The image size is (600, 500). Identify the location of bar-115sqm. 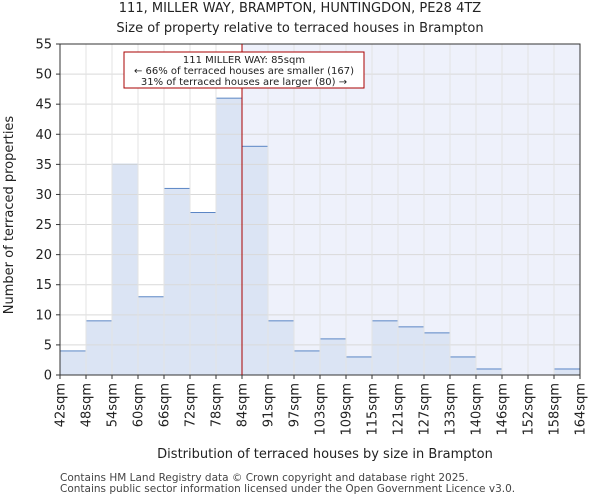
(385, 348).